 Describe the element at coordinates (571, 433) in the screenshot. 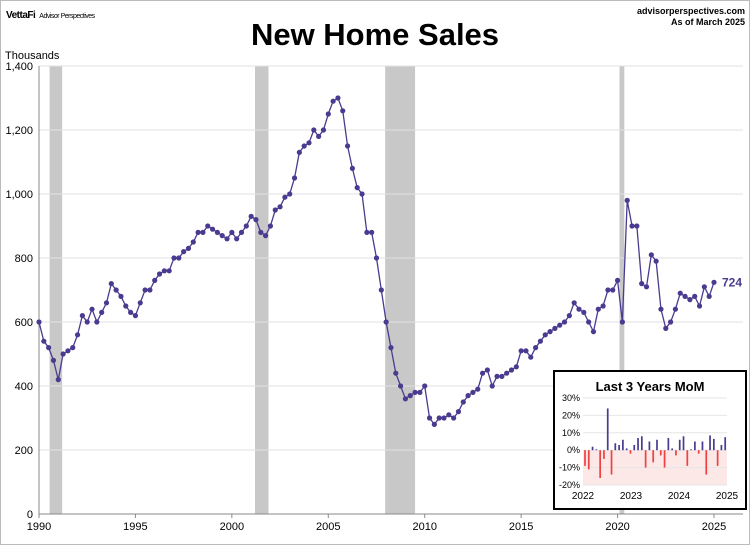

I see `inset-y-tick-label: 10%` at that location.